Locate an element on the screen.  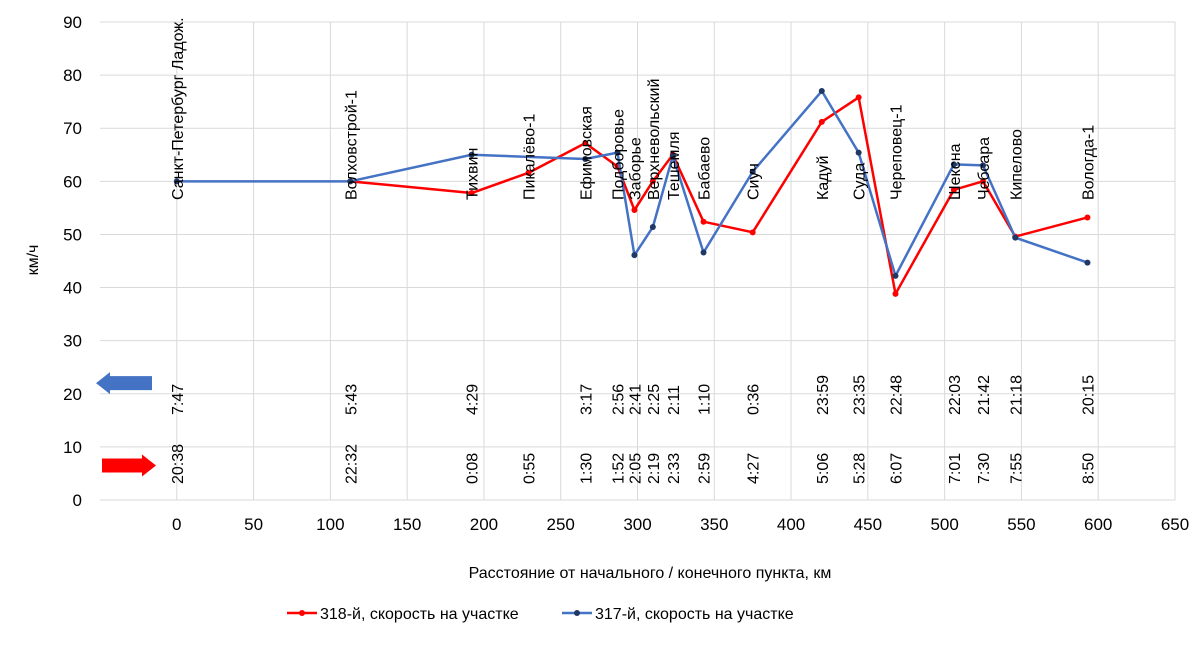
legend-label-317: 317-й, скорость на участке is located at coordinates (694, 614).